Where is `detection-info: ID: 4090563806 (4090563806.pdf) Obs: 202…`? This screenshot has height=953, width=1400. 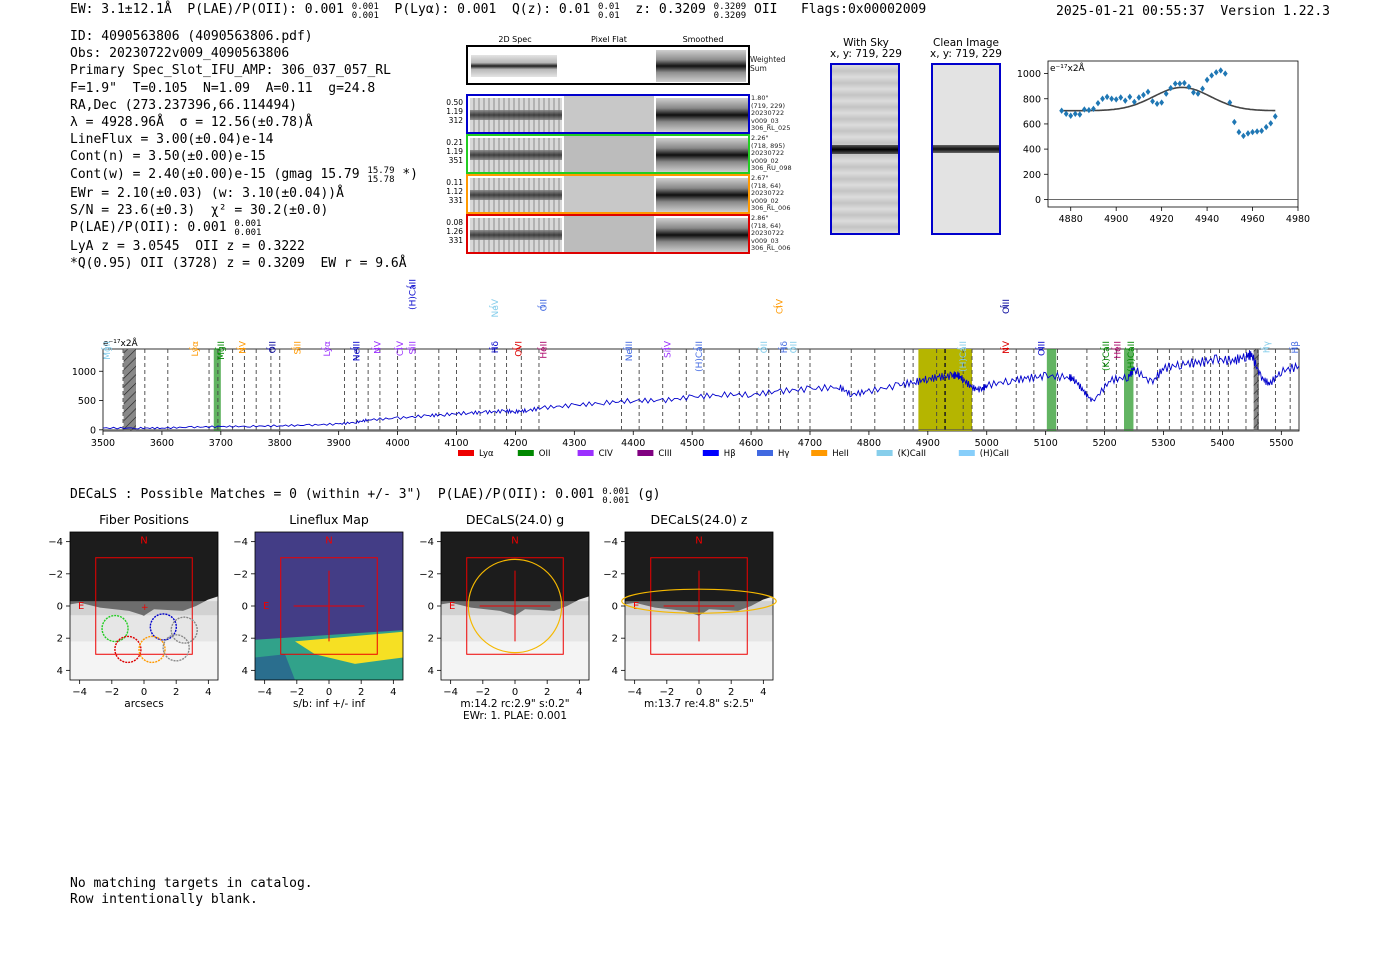 detection-info: ID: 4090563806 (4090563806.pdf) Obs: 202… is located at coordinates (244, 150).